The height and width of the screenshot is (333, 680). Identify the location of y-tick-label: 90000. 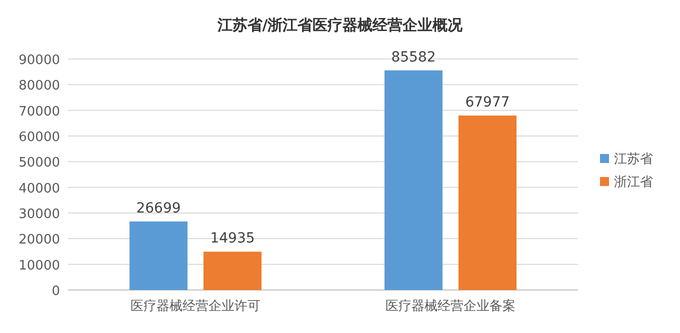
(39, 60).